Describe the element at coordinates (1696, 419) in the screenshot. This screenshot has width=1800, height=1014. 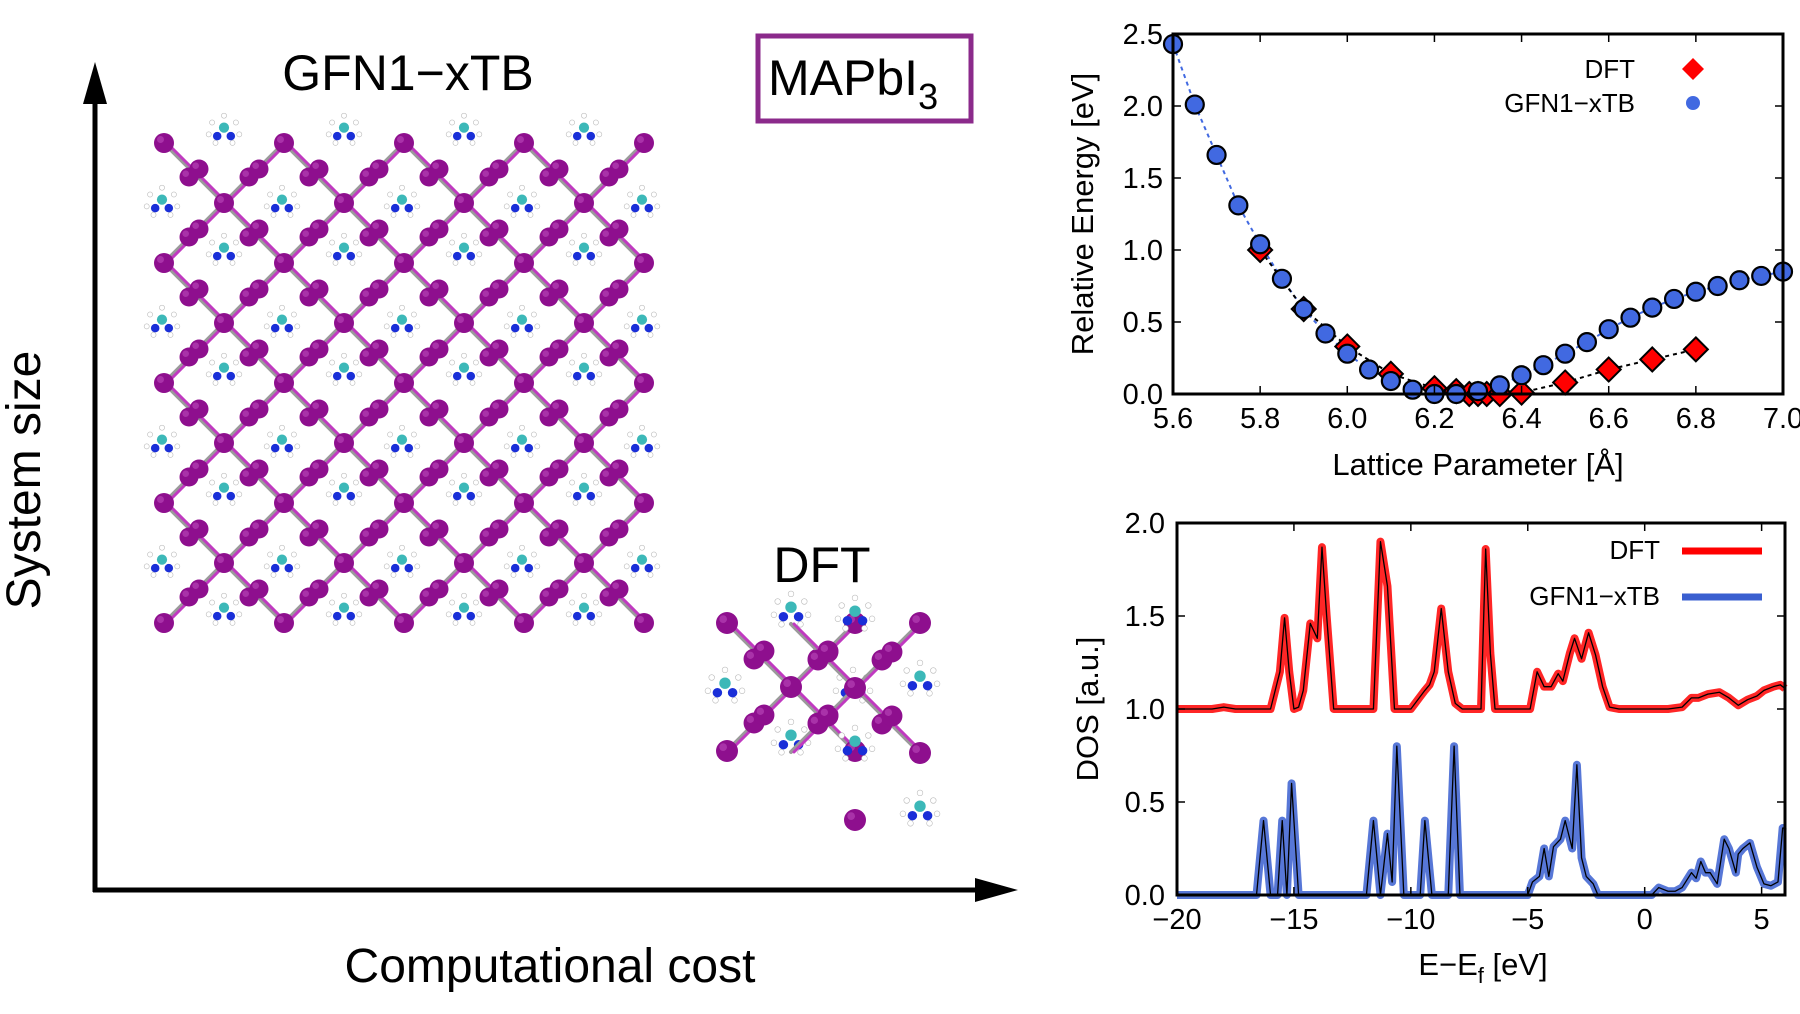
I see `energy-x-tick-label: 6.8` at that location.